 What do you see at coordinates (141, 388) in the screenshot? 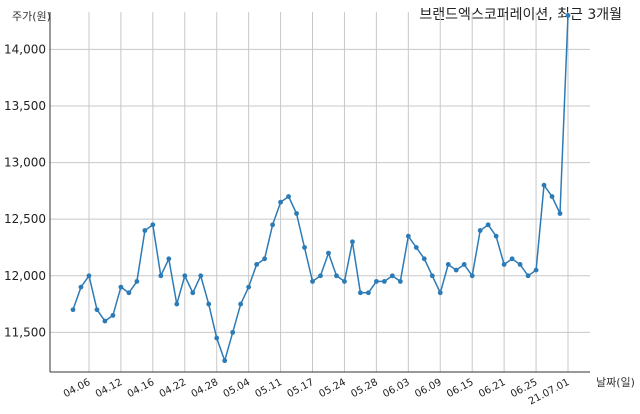
I see `x-tick-label: 04.16` at bounding box center [141, 388].